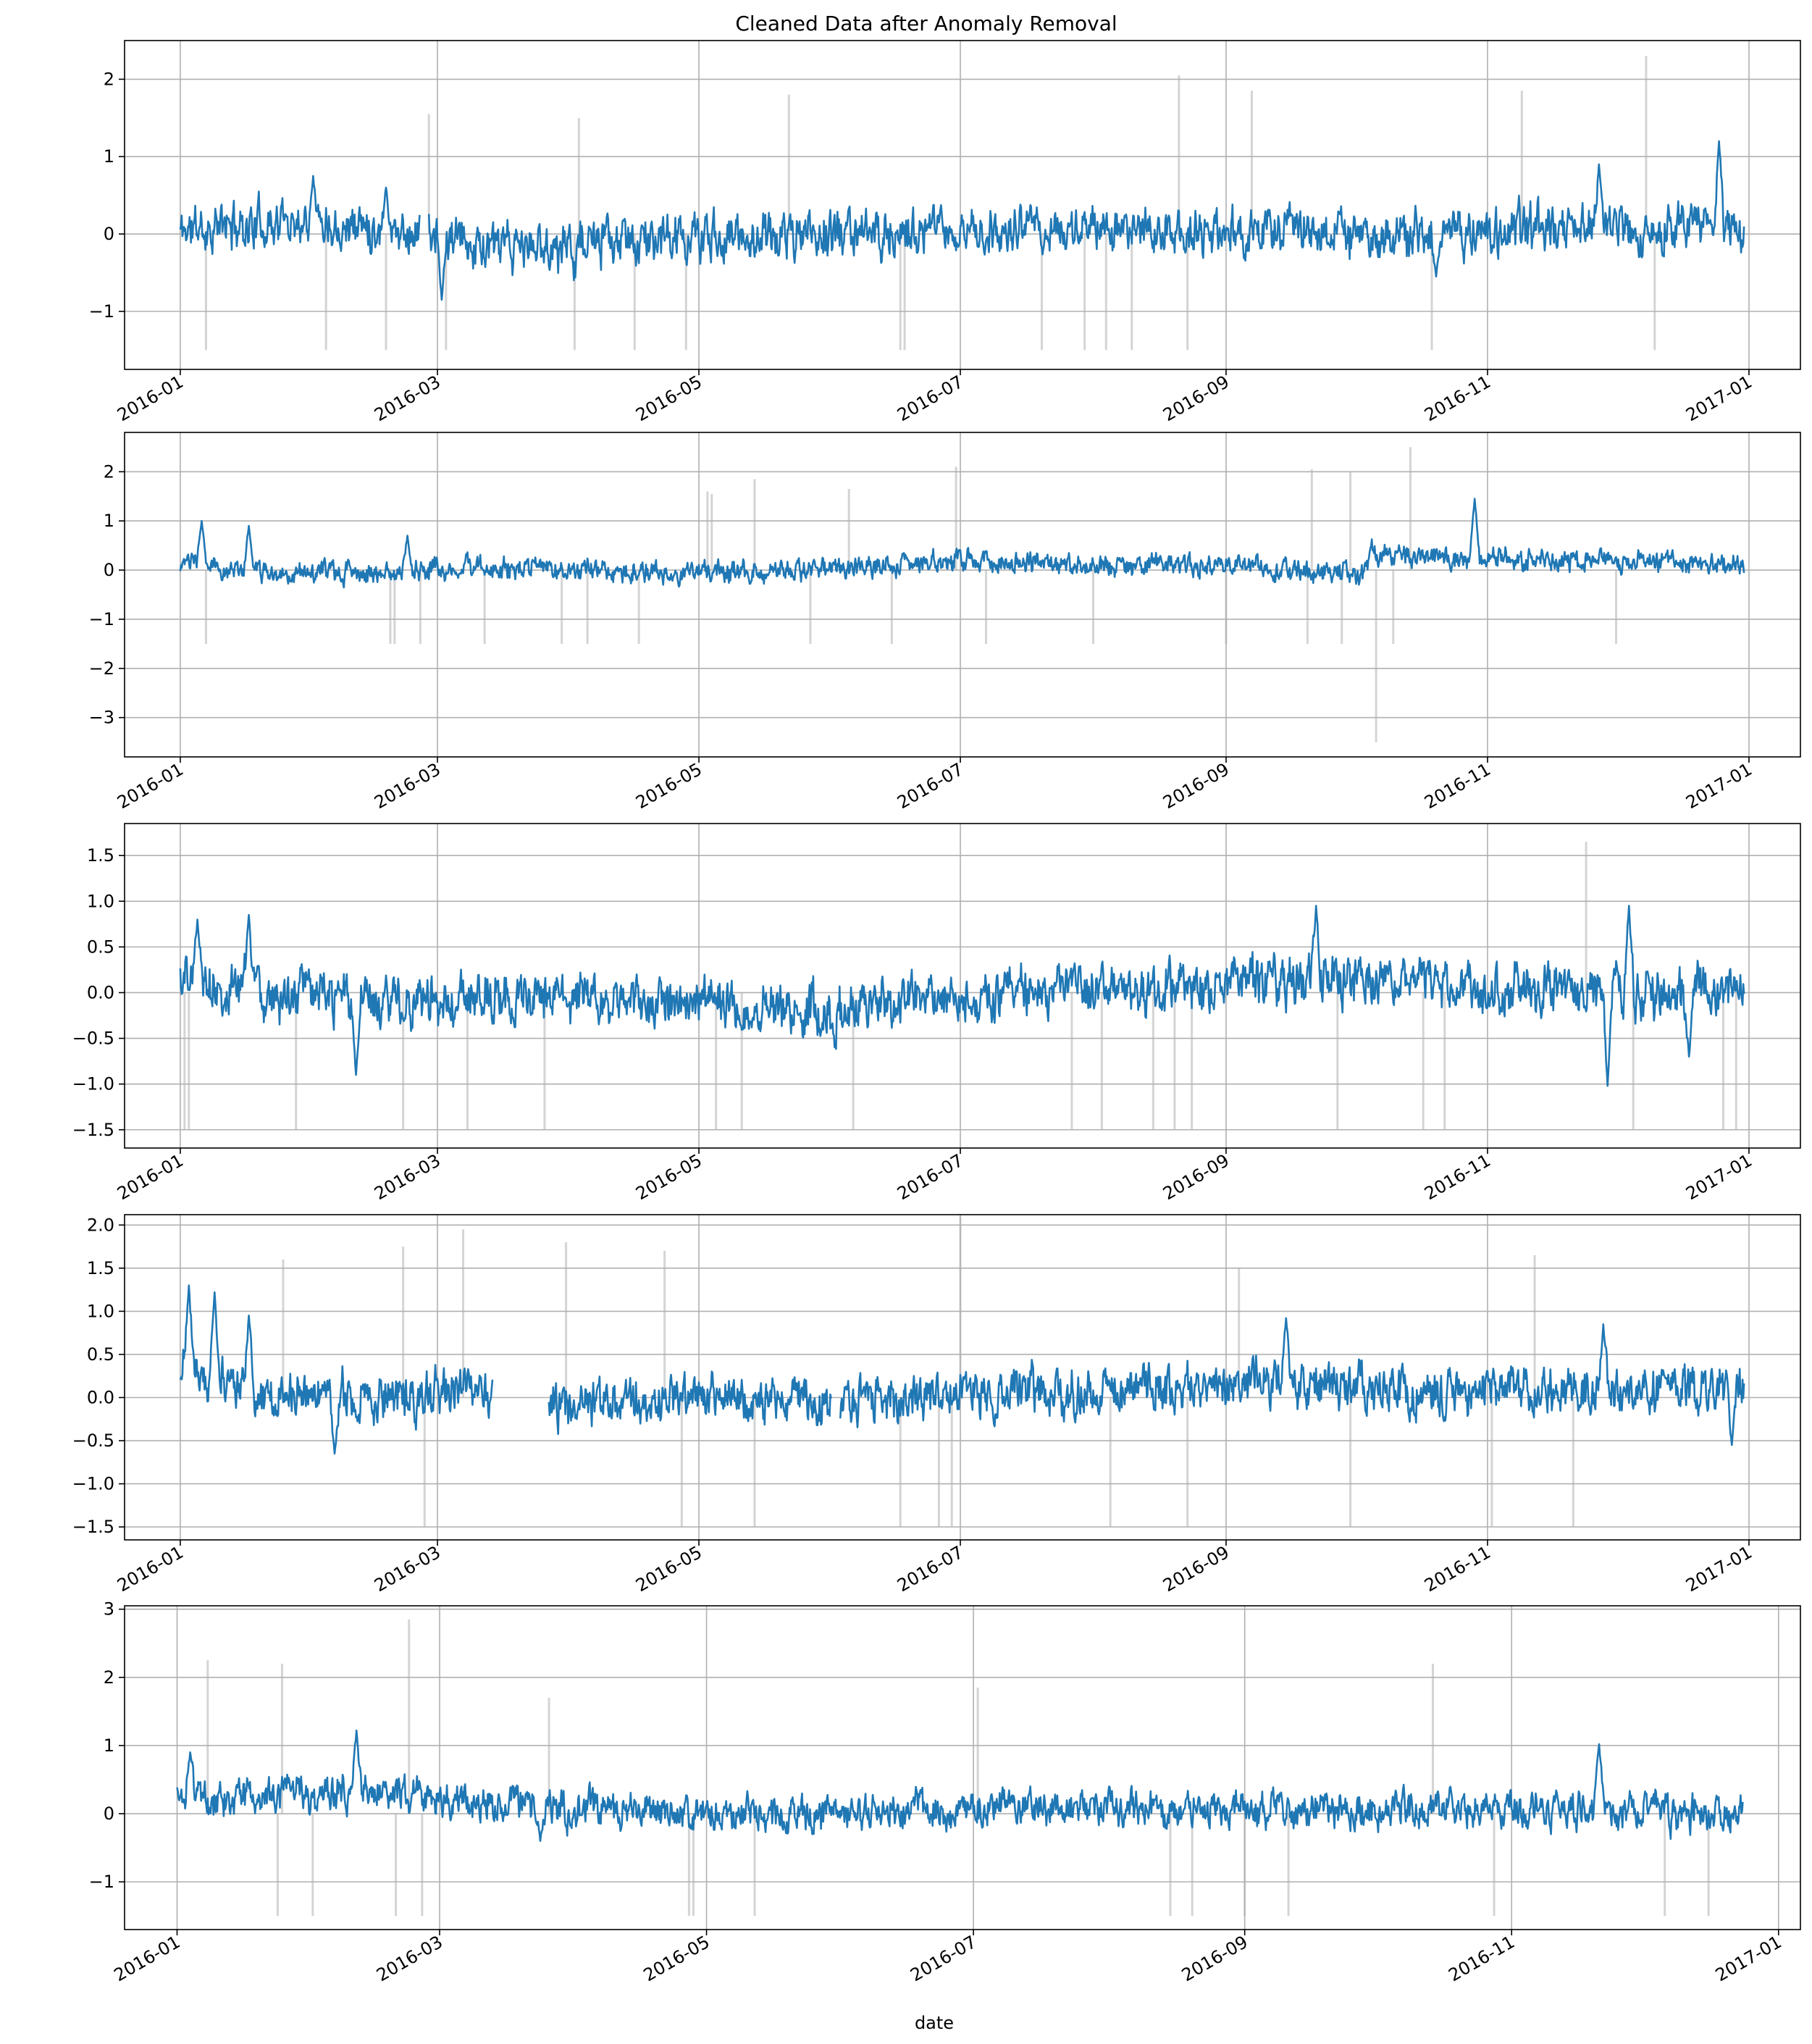 Image resolution: width=1812 pixels, height=2044 pixels. Describe the element at coordinates (102, 668) in the screenshot. I see `y-tick-label: −2` at that location.